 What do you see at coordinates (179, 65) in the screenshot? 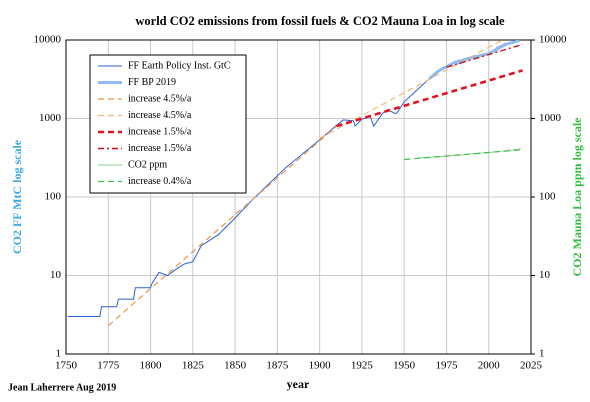
I see `legend-label: FF Earth Policy Inst. GtC` at bounding box center [179, 65].